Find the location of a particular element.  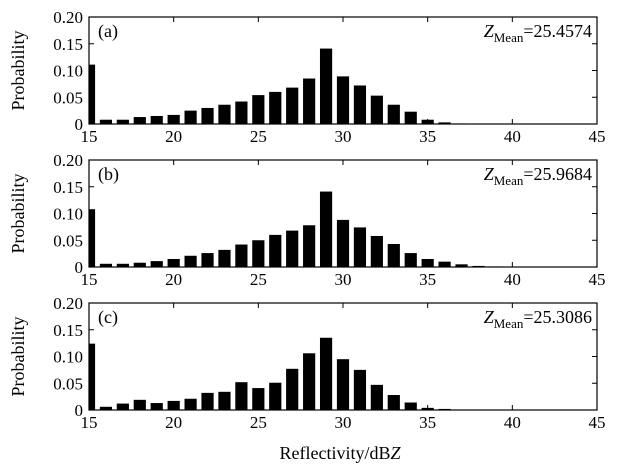

panel-label: (a) is located at coordinates (108, 31).